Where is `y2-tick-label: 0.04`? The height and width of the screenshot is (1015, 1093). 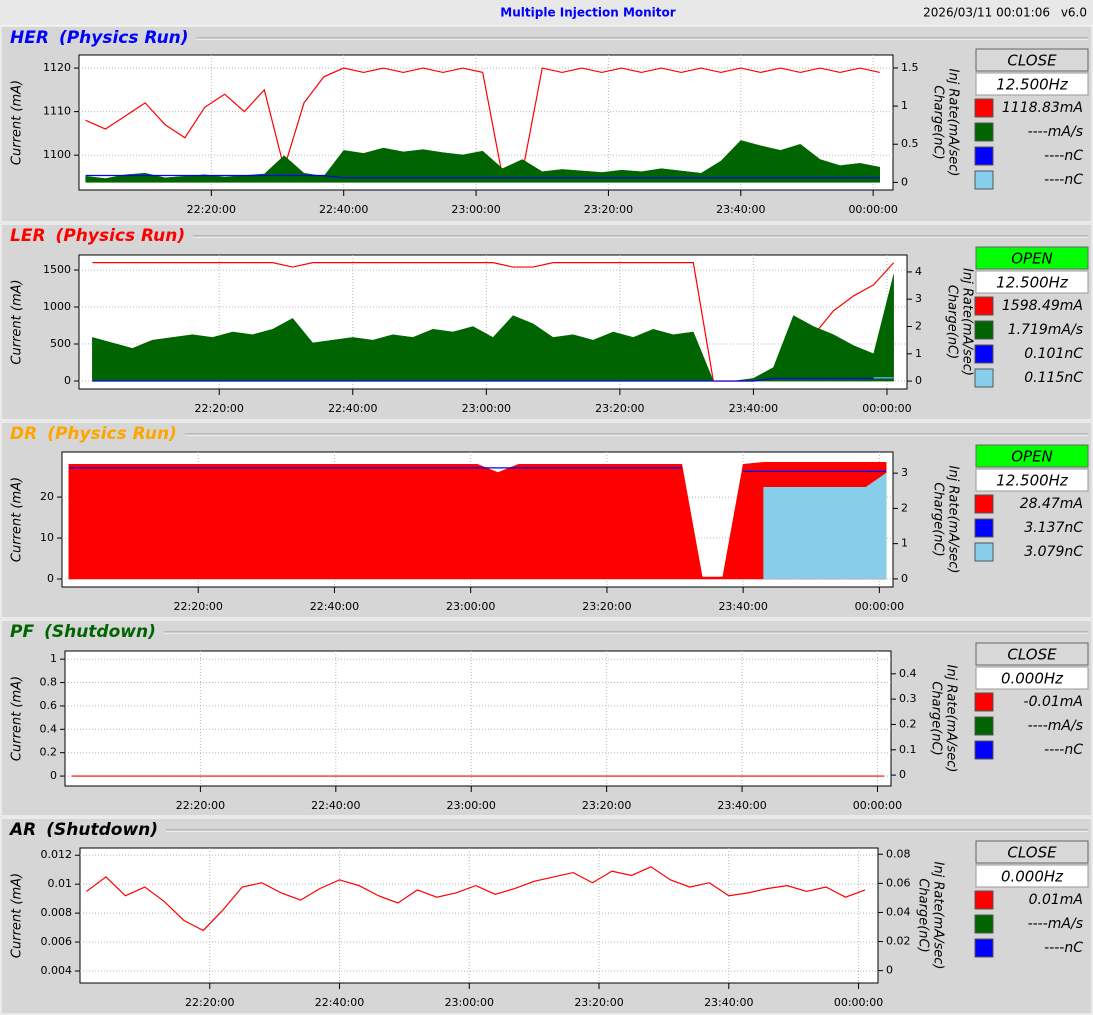
y2-tick-label: 0.04 is located at coordinates (898, 911).